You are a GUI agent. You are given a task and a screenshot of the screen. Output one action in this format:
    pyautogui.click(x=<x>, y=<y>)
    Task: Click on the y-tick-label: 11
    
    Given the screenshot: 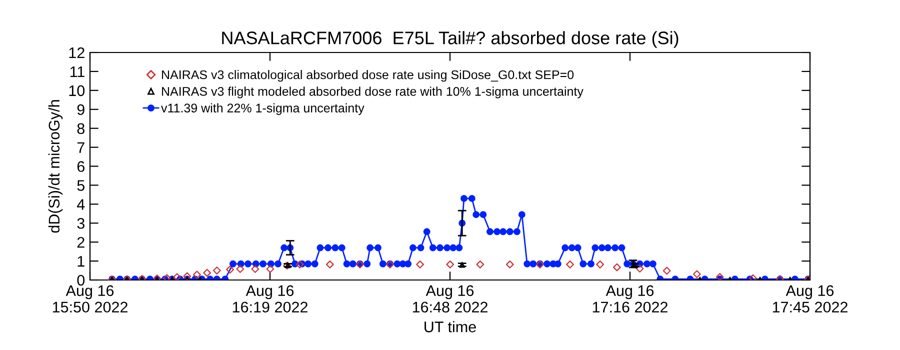 What is the action you would take?
    pyautogui.click(x=77, y=71)
    